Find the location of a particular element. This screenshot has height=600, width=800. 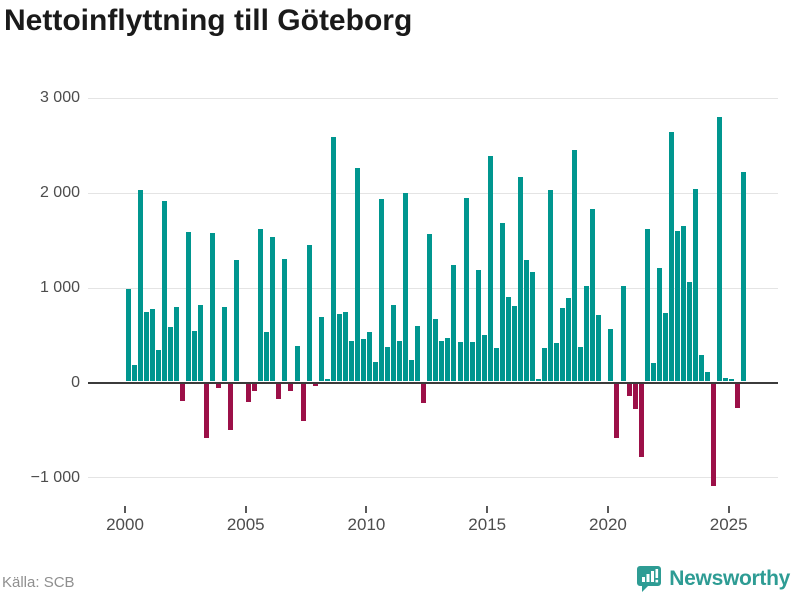

bar-2012-Q4 is located at coordinates (436, 350).